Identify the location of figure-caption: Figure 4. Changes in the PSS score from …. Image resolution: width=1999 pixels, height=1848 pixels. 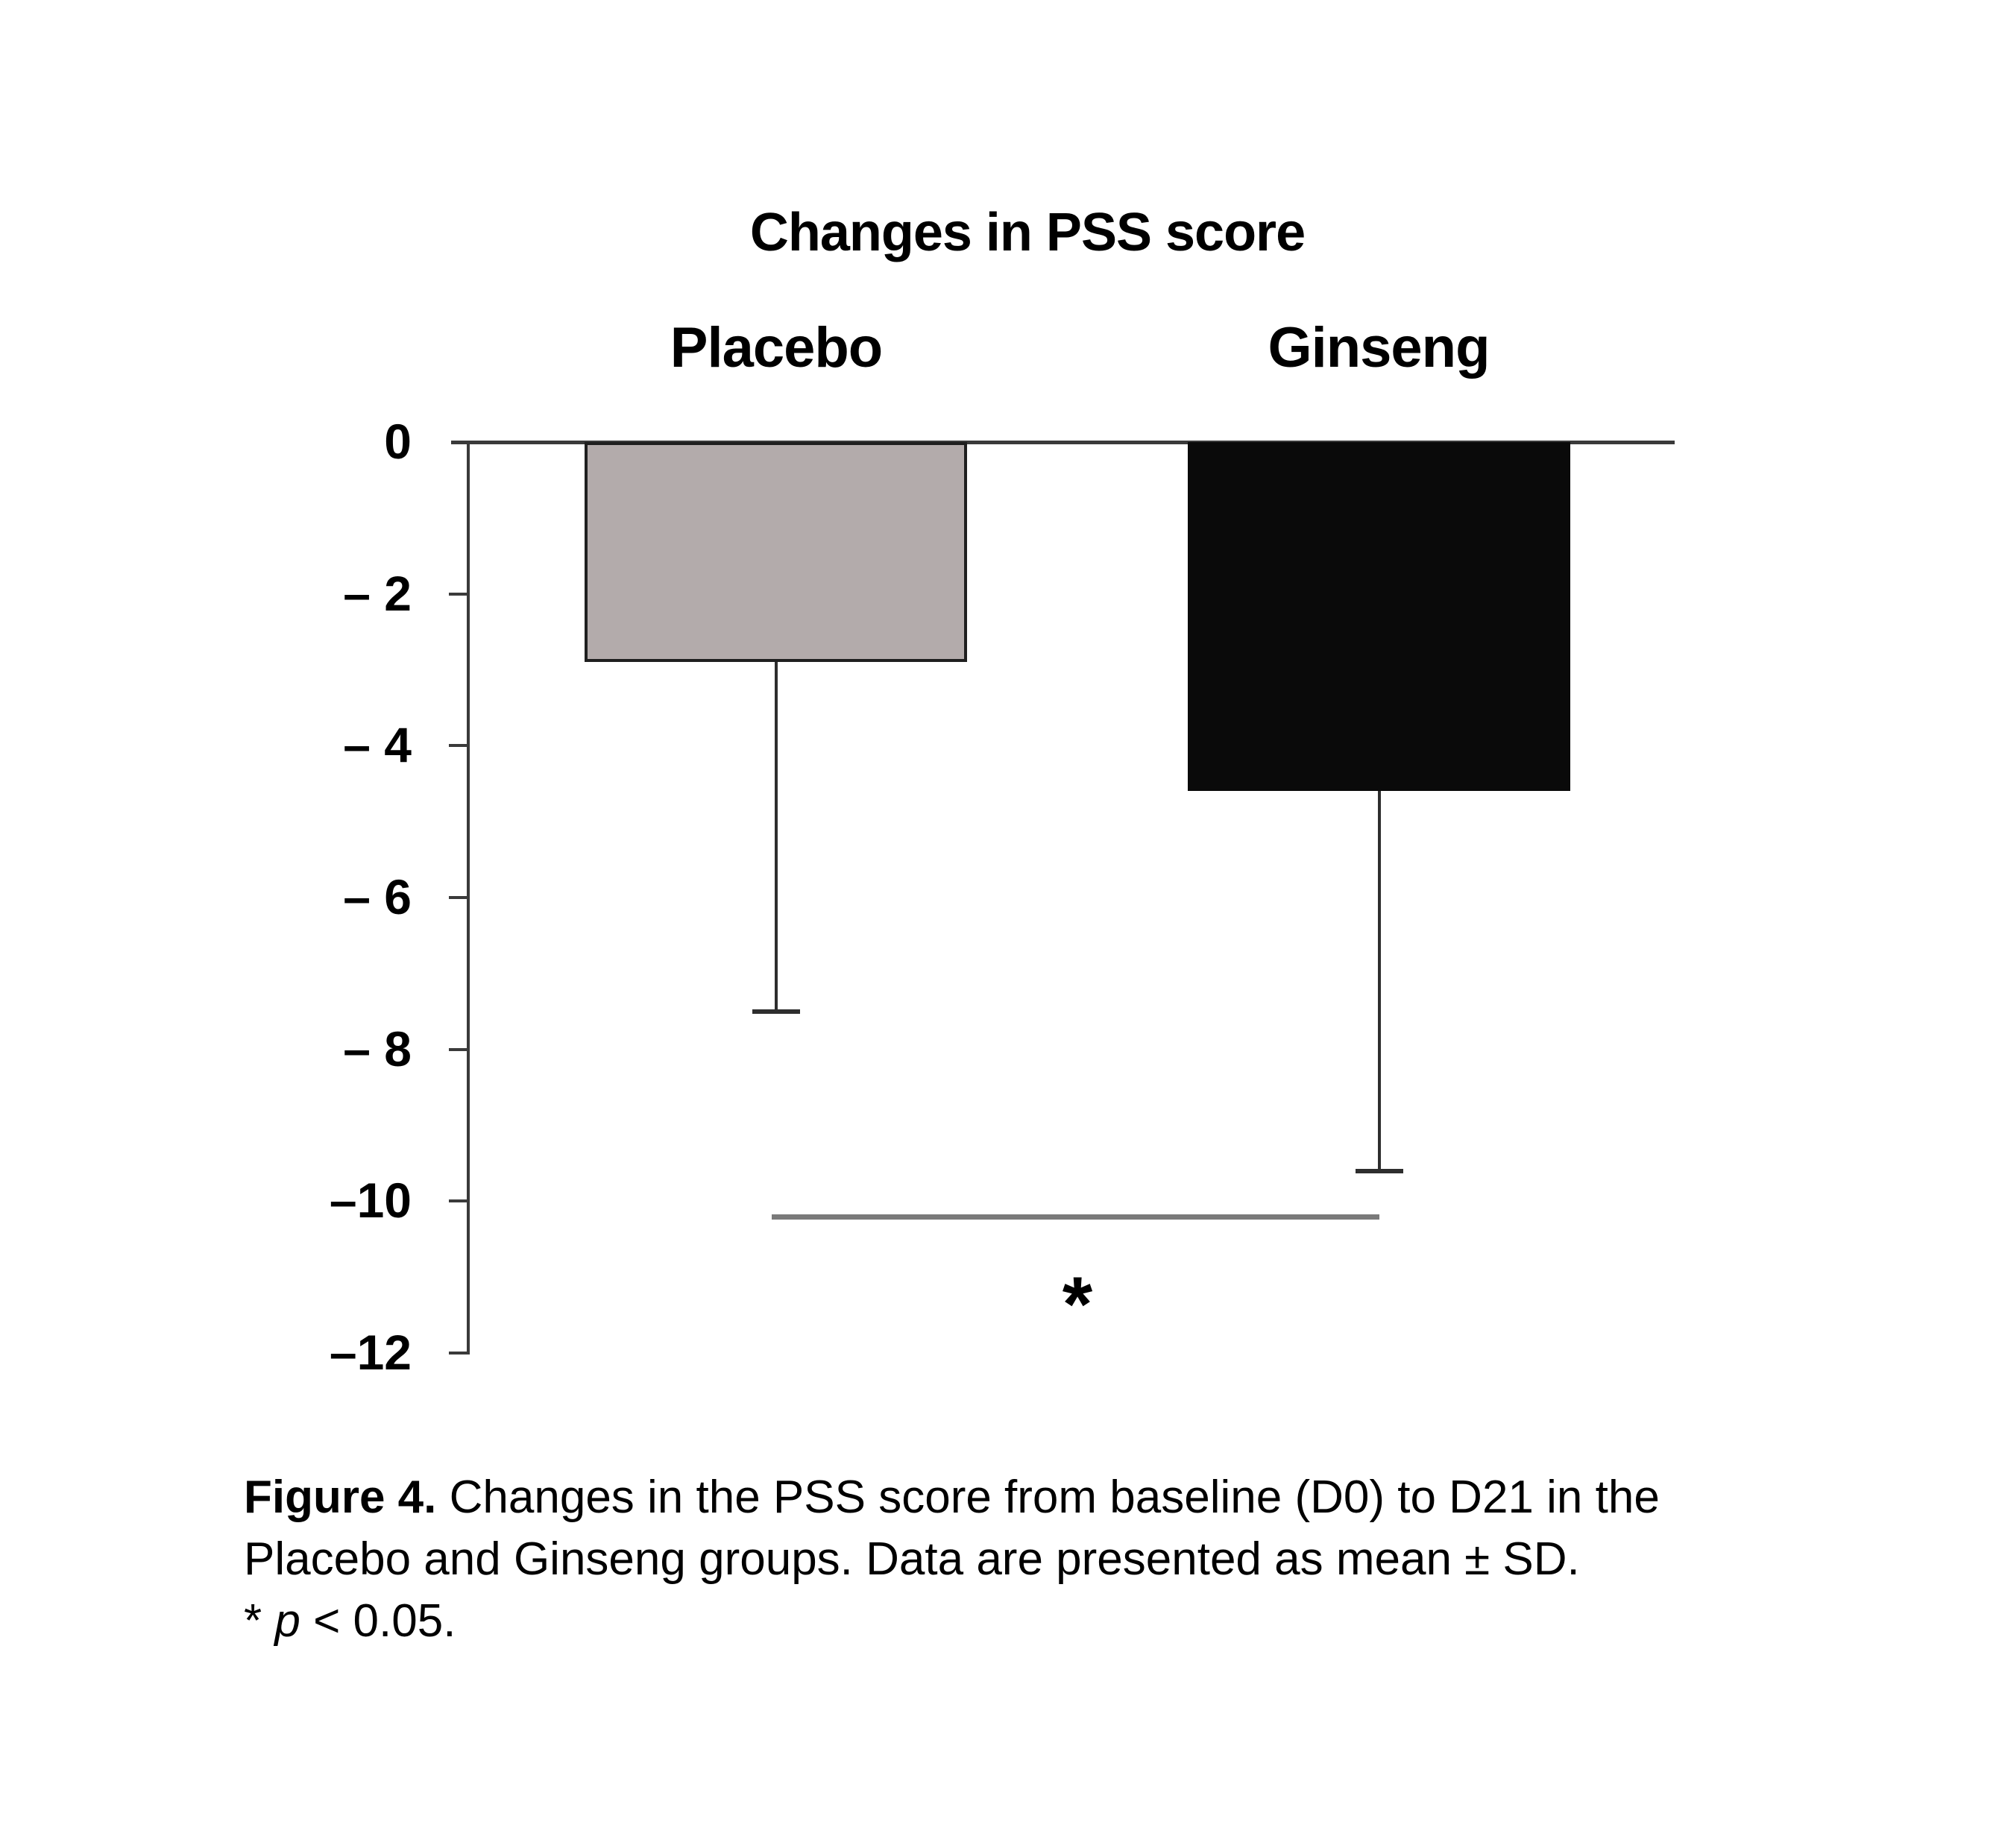
(1071, 1559).